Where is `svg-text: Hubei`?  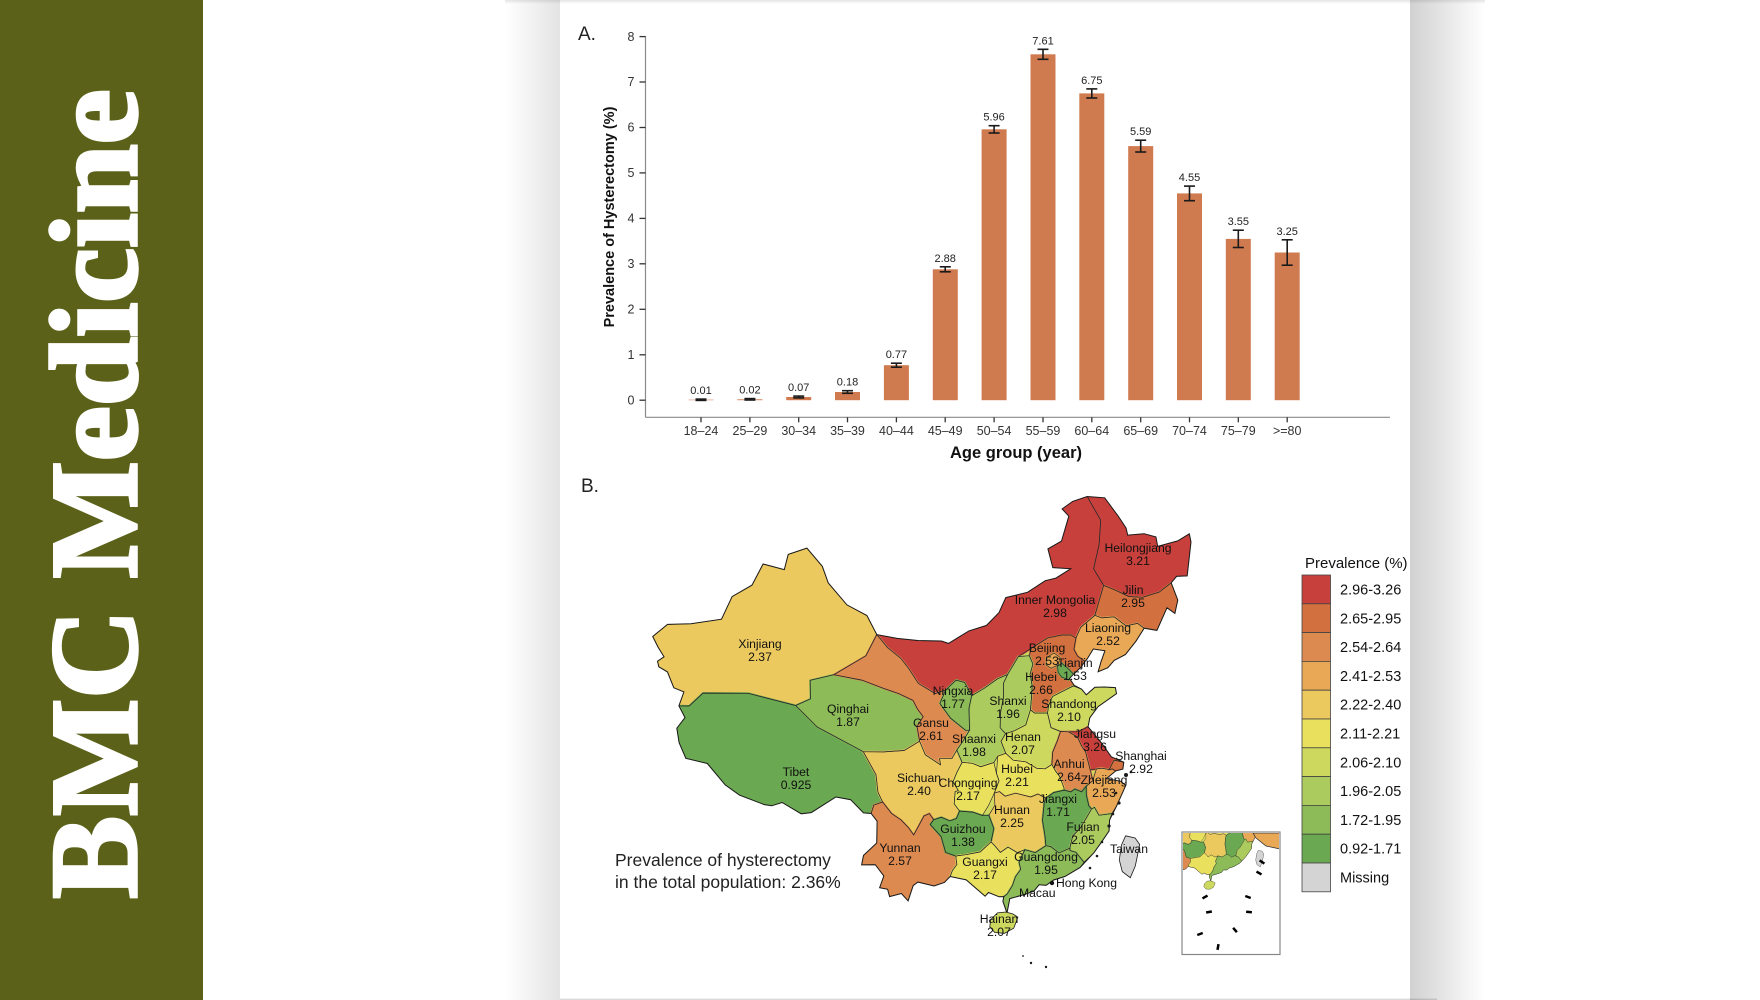
svg-text: Hubei is located at coordinates (1017, 769).